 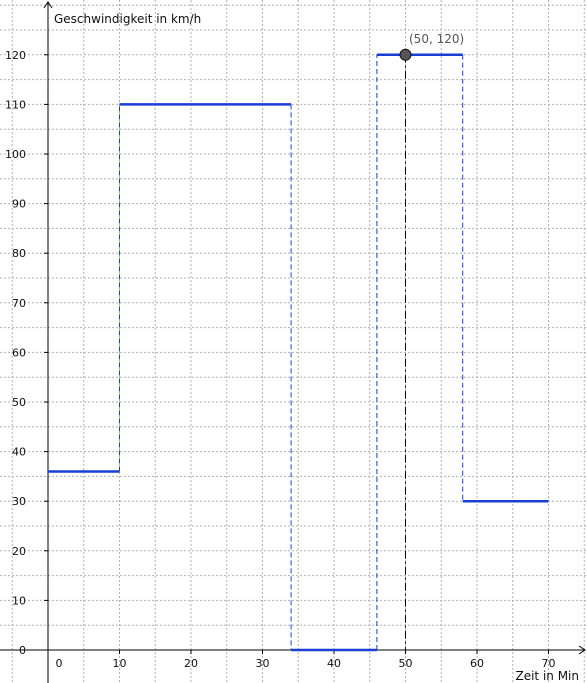 I want to click on y-tick-label: 90, so click(x=19, y=204).